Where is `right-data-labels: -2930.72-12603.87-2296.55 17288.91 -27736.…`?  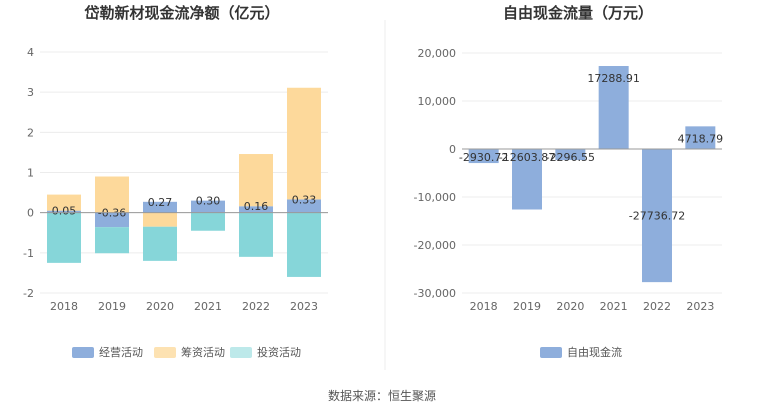
right-data-labels: -2930.72-12603.87-2296.55 17288.91 -27736.… is located at coordinates (591, 147).